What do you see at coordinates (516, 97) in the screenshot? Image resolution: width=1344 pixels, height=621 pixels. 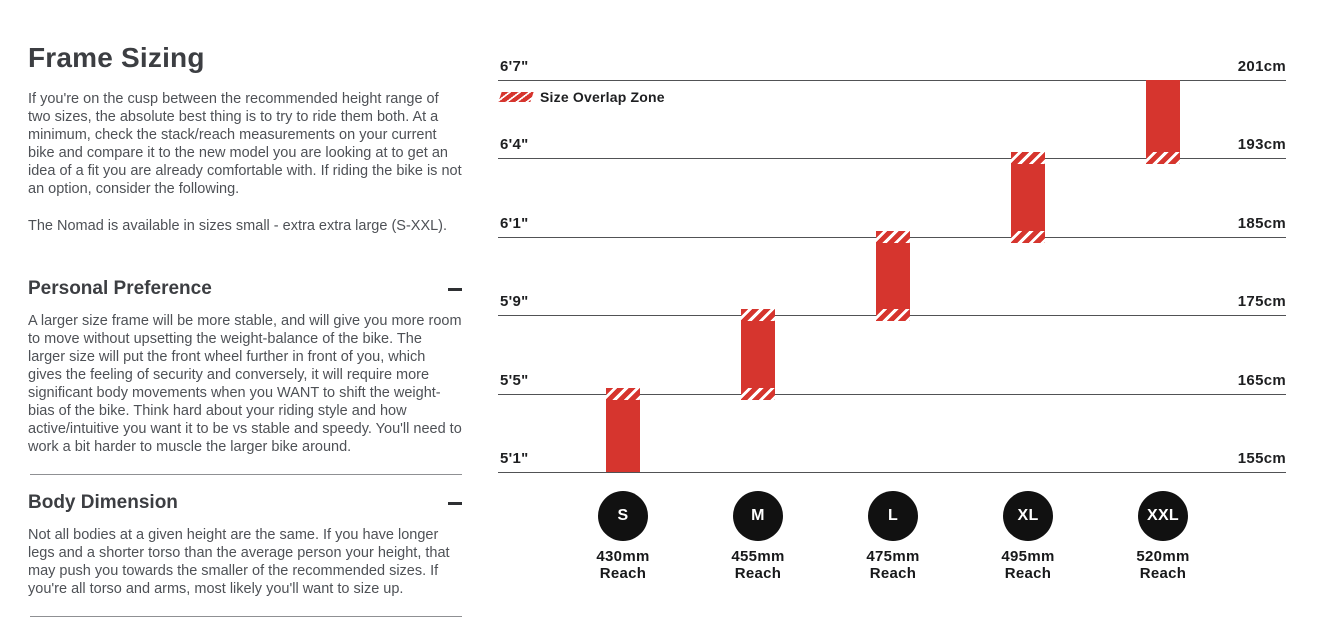 I see `overlap-zone-swatch-icon` at bounding box center [516, 97].